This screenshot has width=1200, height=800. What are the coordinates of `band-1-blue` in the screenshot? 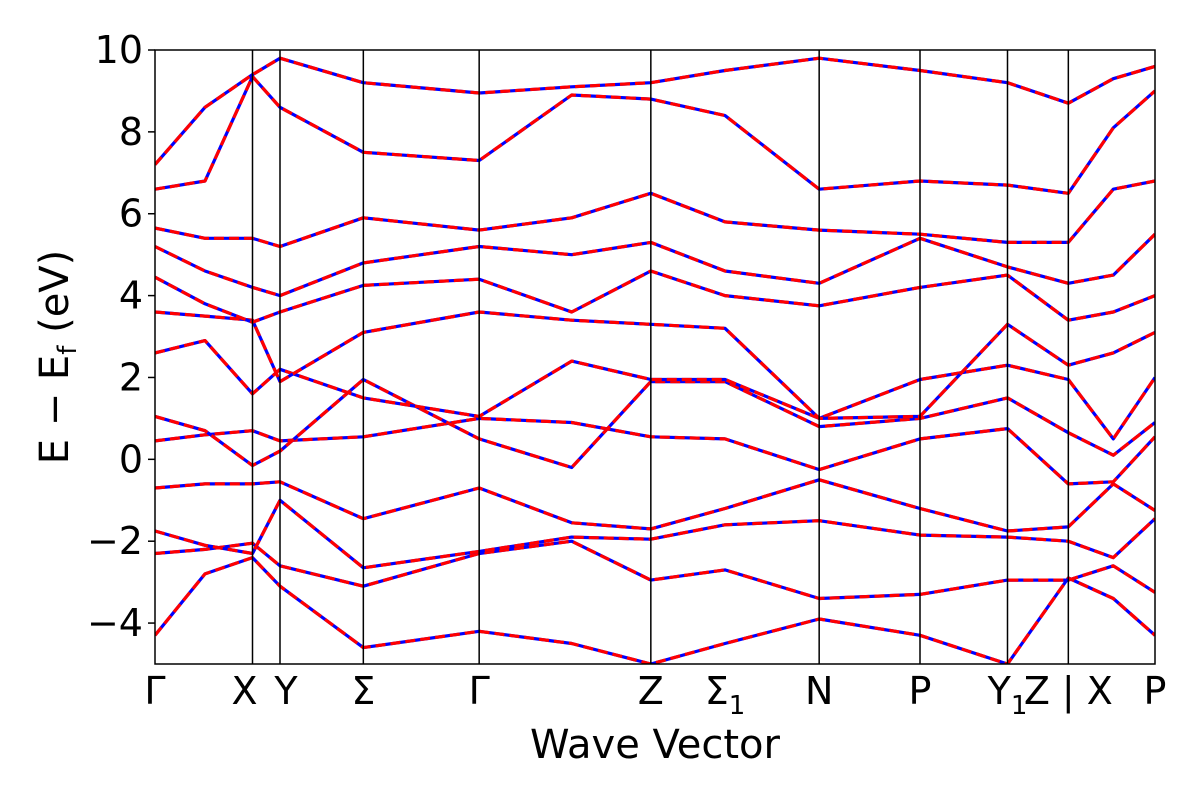 It's located at (655, 570).